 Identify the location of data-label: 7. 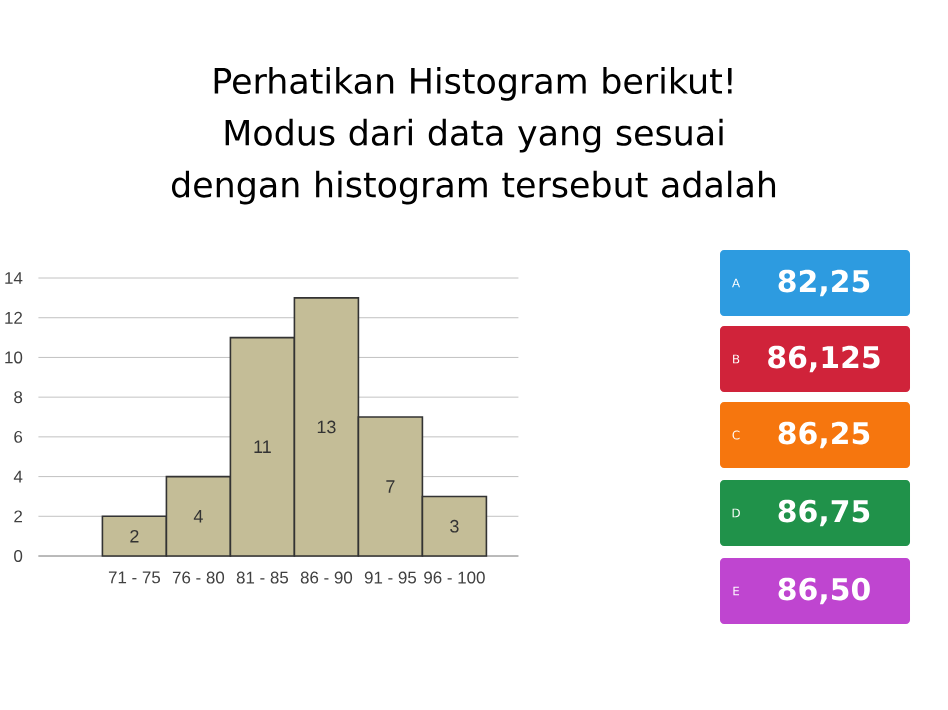
(390, 486).